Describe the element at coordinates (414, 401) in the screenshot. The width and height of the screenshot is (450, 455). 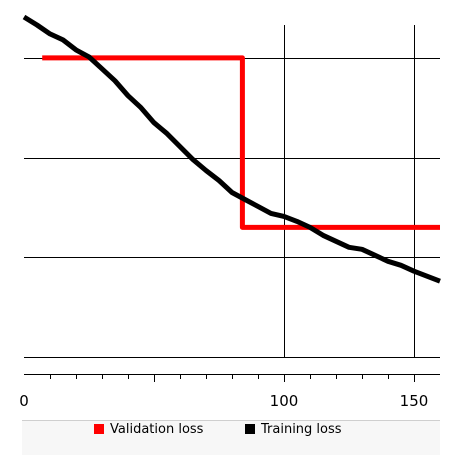
I see `x-tick-label: 150` at that location.